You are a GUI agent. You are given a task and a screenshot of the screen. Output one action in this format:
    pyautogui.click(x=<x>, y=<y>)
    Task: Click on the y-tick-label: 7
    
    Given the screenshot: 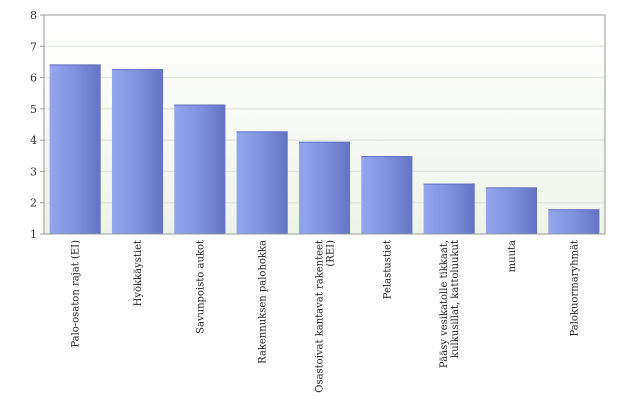 What is the action you would take?
    pyautogui.click(x=33, y=46)
    